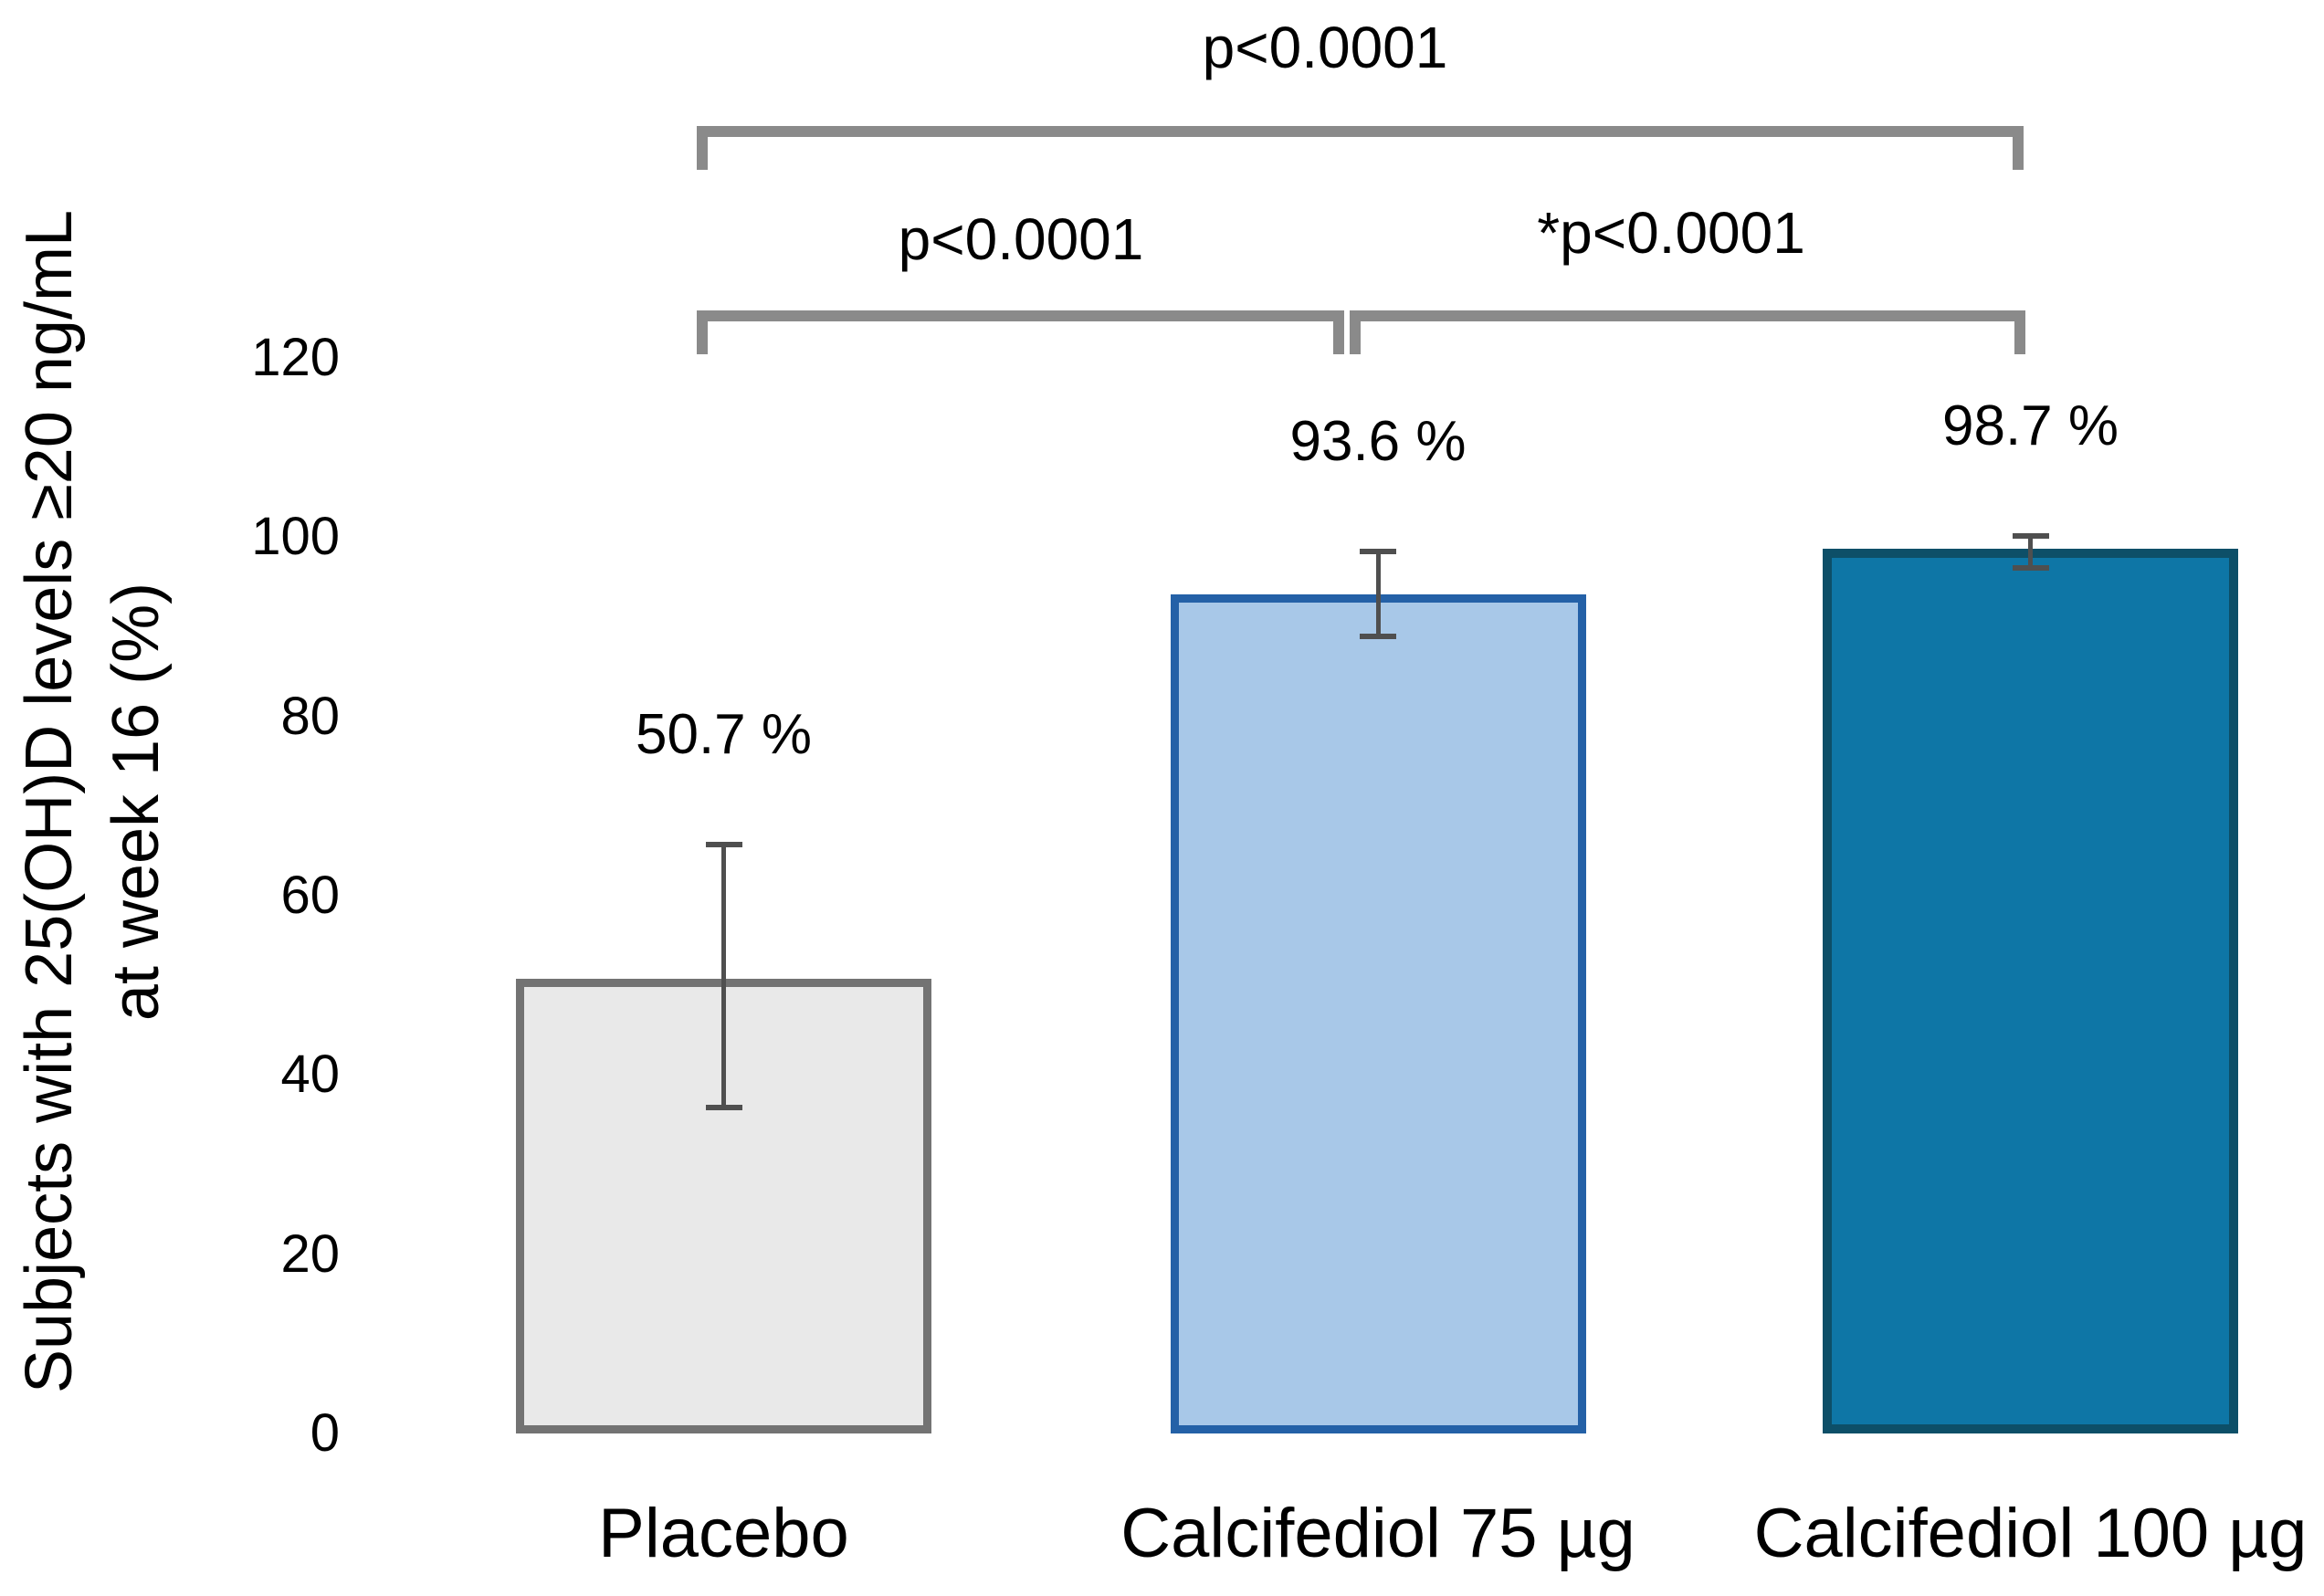  Describe the element at coordinates (724, 735) in the screenshot. I see `bar-value-label: 50.7 %` at that location.